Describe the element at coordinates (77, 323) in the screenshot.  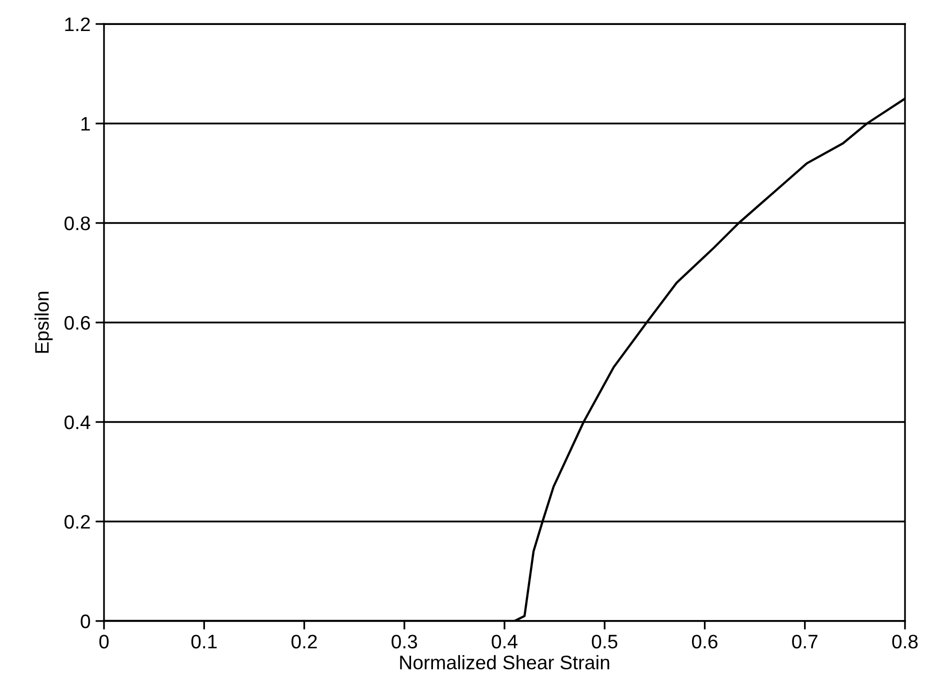
I see `y-tick-label: 0.6` at that location.